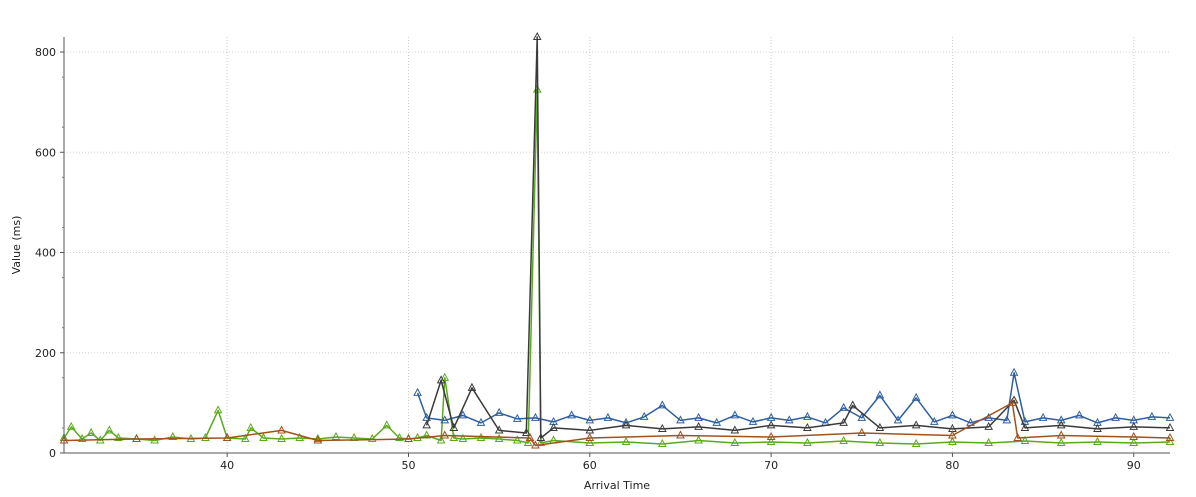  Describe the element at coordinates (16, 245) in the screenshot. I see `y-axis-label: Value (ms)` at that location.